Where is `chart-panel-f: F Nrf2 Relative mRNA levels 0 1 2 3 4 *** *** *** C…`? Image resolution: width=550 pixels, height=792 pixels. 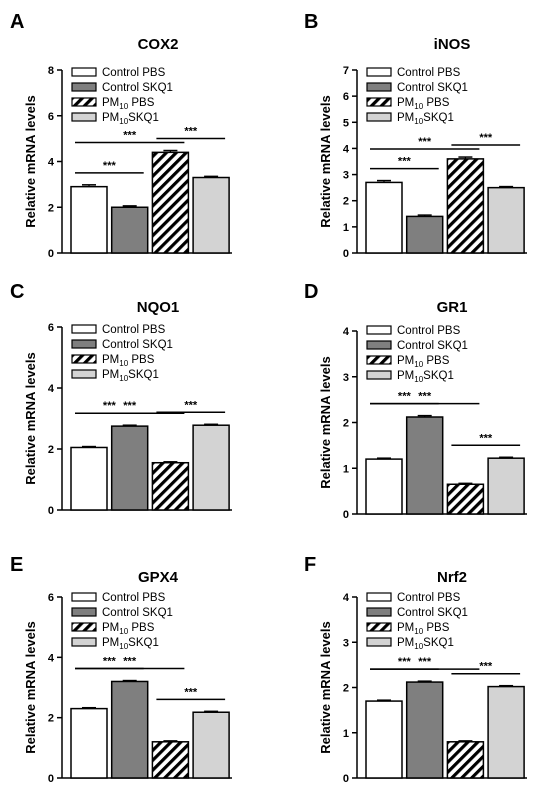 chart-panel-f: F Nrf2 Relative mRNA levels 0 1 2 3 4 *** *** *** C… is located at coordinates (415, 669).